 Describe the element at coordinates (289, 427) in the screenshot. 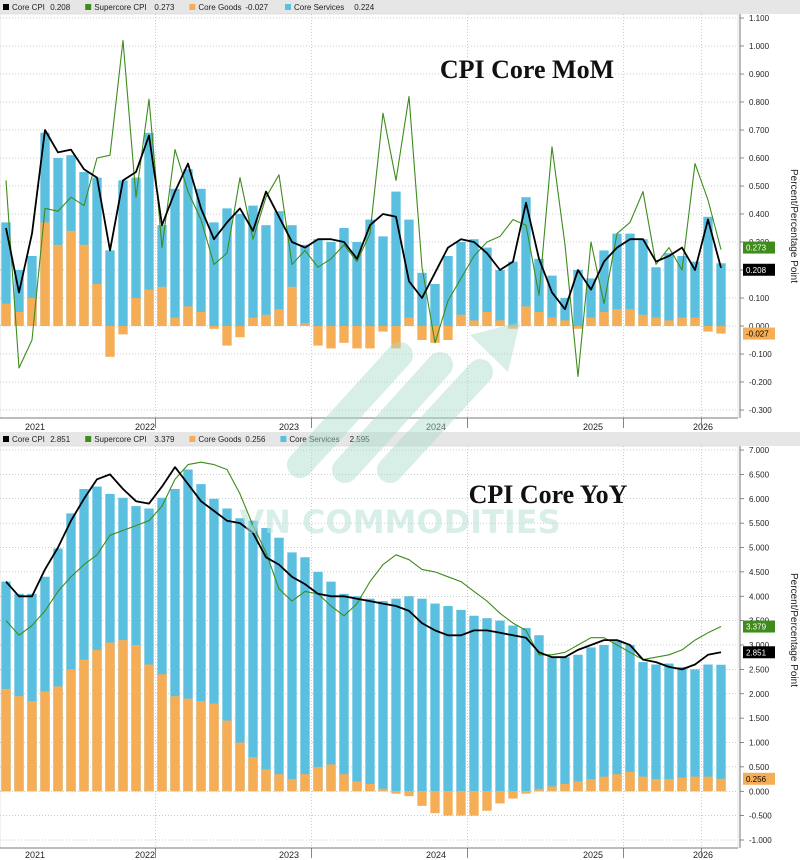

I see `x-tick-label: 2023` at that location.